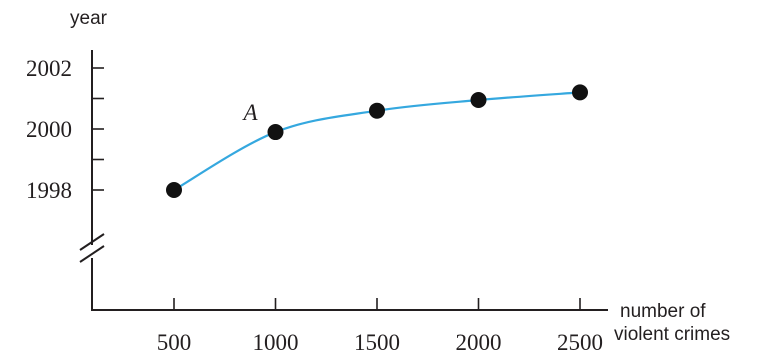 Image resolution: width=772 pixels, height=362 pixels. What do you see at coordinates (479, 342) in the screenshot?
I see `x-tick-label: 2000` at bounding box center [479, 342].